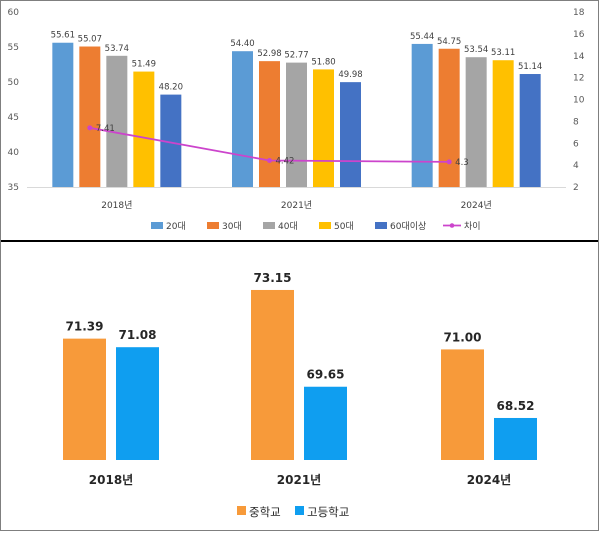 The width and height of the screenshot is (599, 534). Describe the element at coordinates (579, 101) in the screenshot. I see `y2-tick-label: 10` at that location.